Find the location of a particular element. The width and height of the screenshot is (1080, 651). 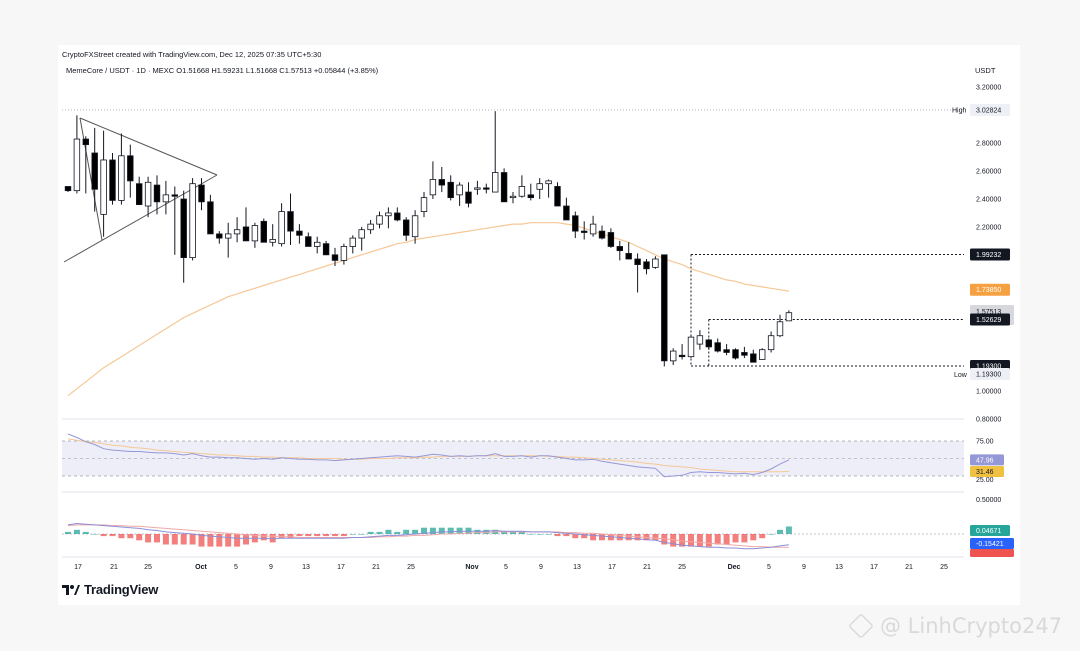

price-axis-tick: 2.80000 is located at coordinates (988, 144).